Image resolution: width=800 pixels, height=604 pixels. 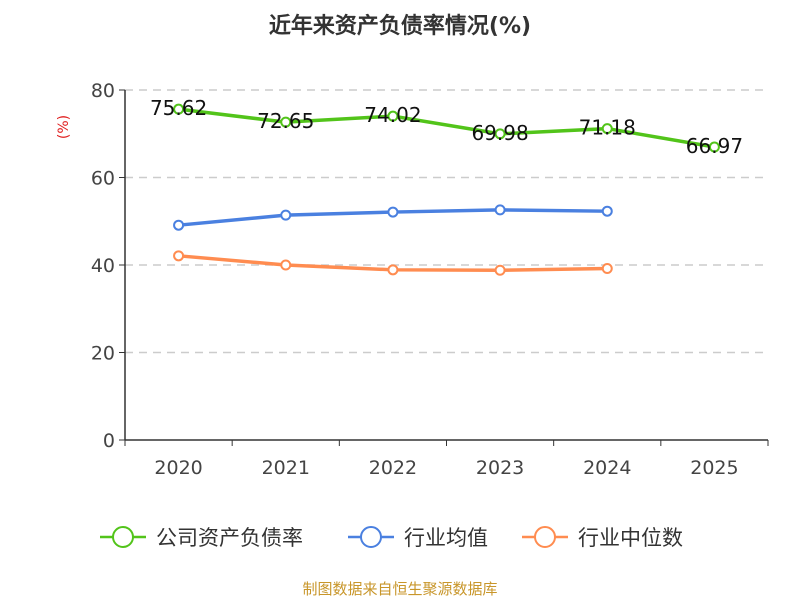 I want to click on data-label: 75.62, so click(x=178, y=108).